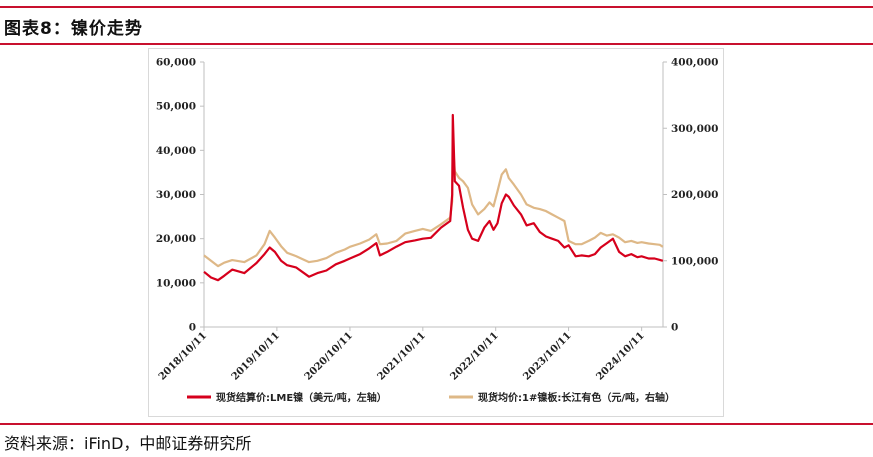 Image resolution: width=873 pixels, height=457 pixels. Describe the element at coordinates (695, 63) in the screenshot. I see `right-tick-label: 400,000` at that location.